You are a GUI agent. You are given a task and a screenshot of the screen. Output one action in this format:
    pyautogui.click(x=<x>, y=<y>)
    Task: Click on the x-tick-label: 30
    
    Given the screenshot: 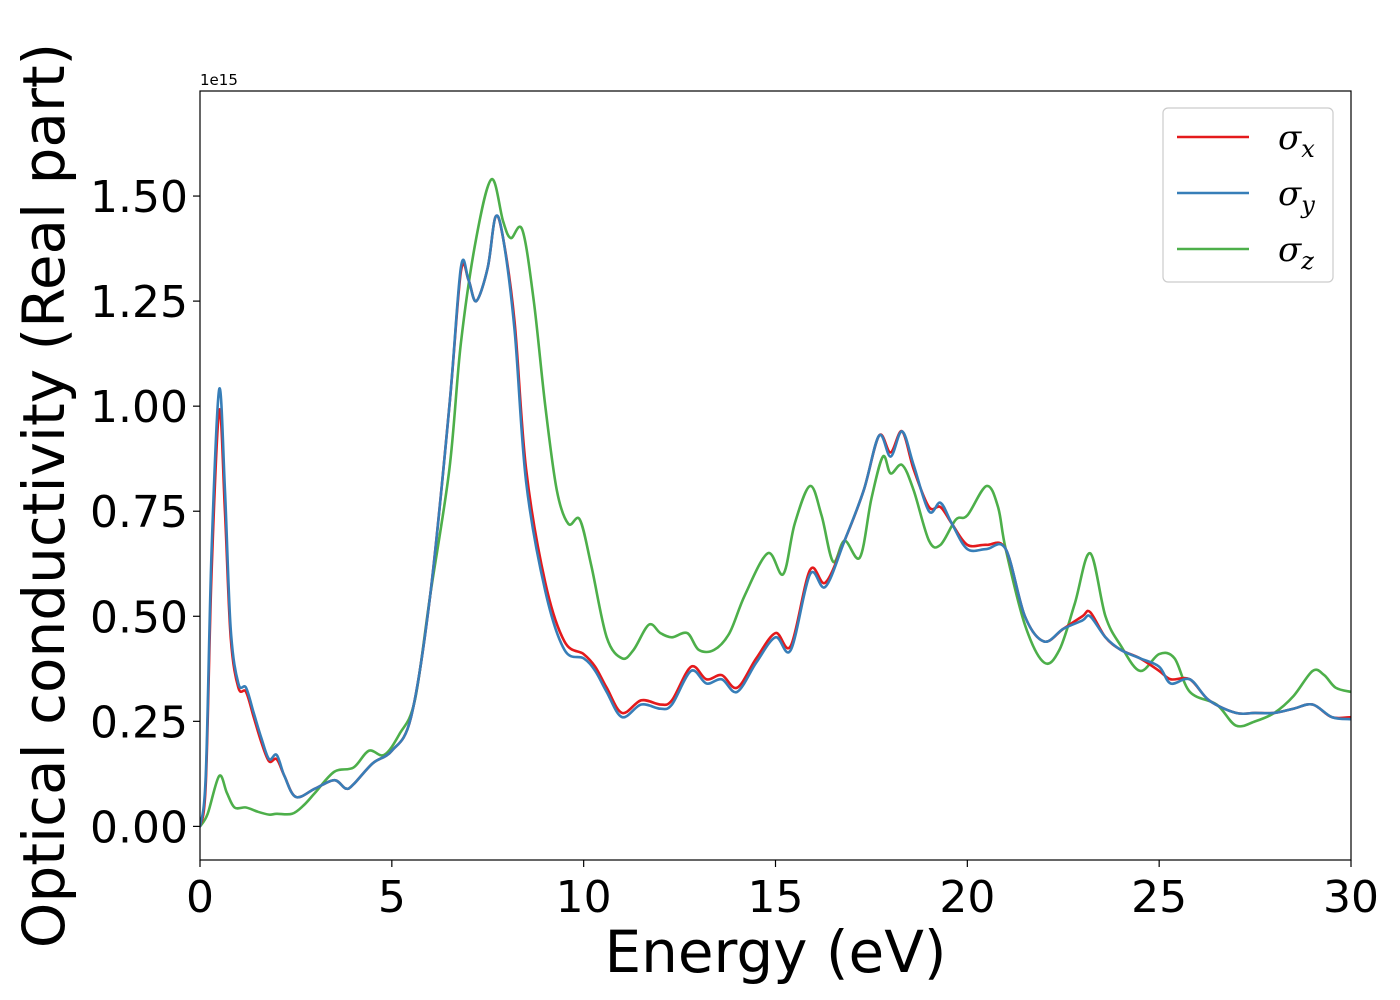 What is the action you would take?
    pyautogui.click(x=1351, y=897)
    